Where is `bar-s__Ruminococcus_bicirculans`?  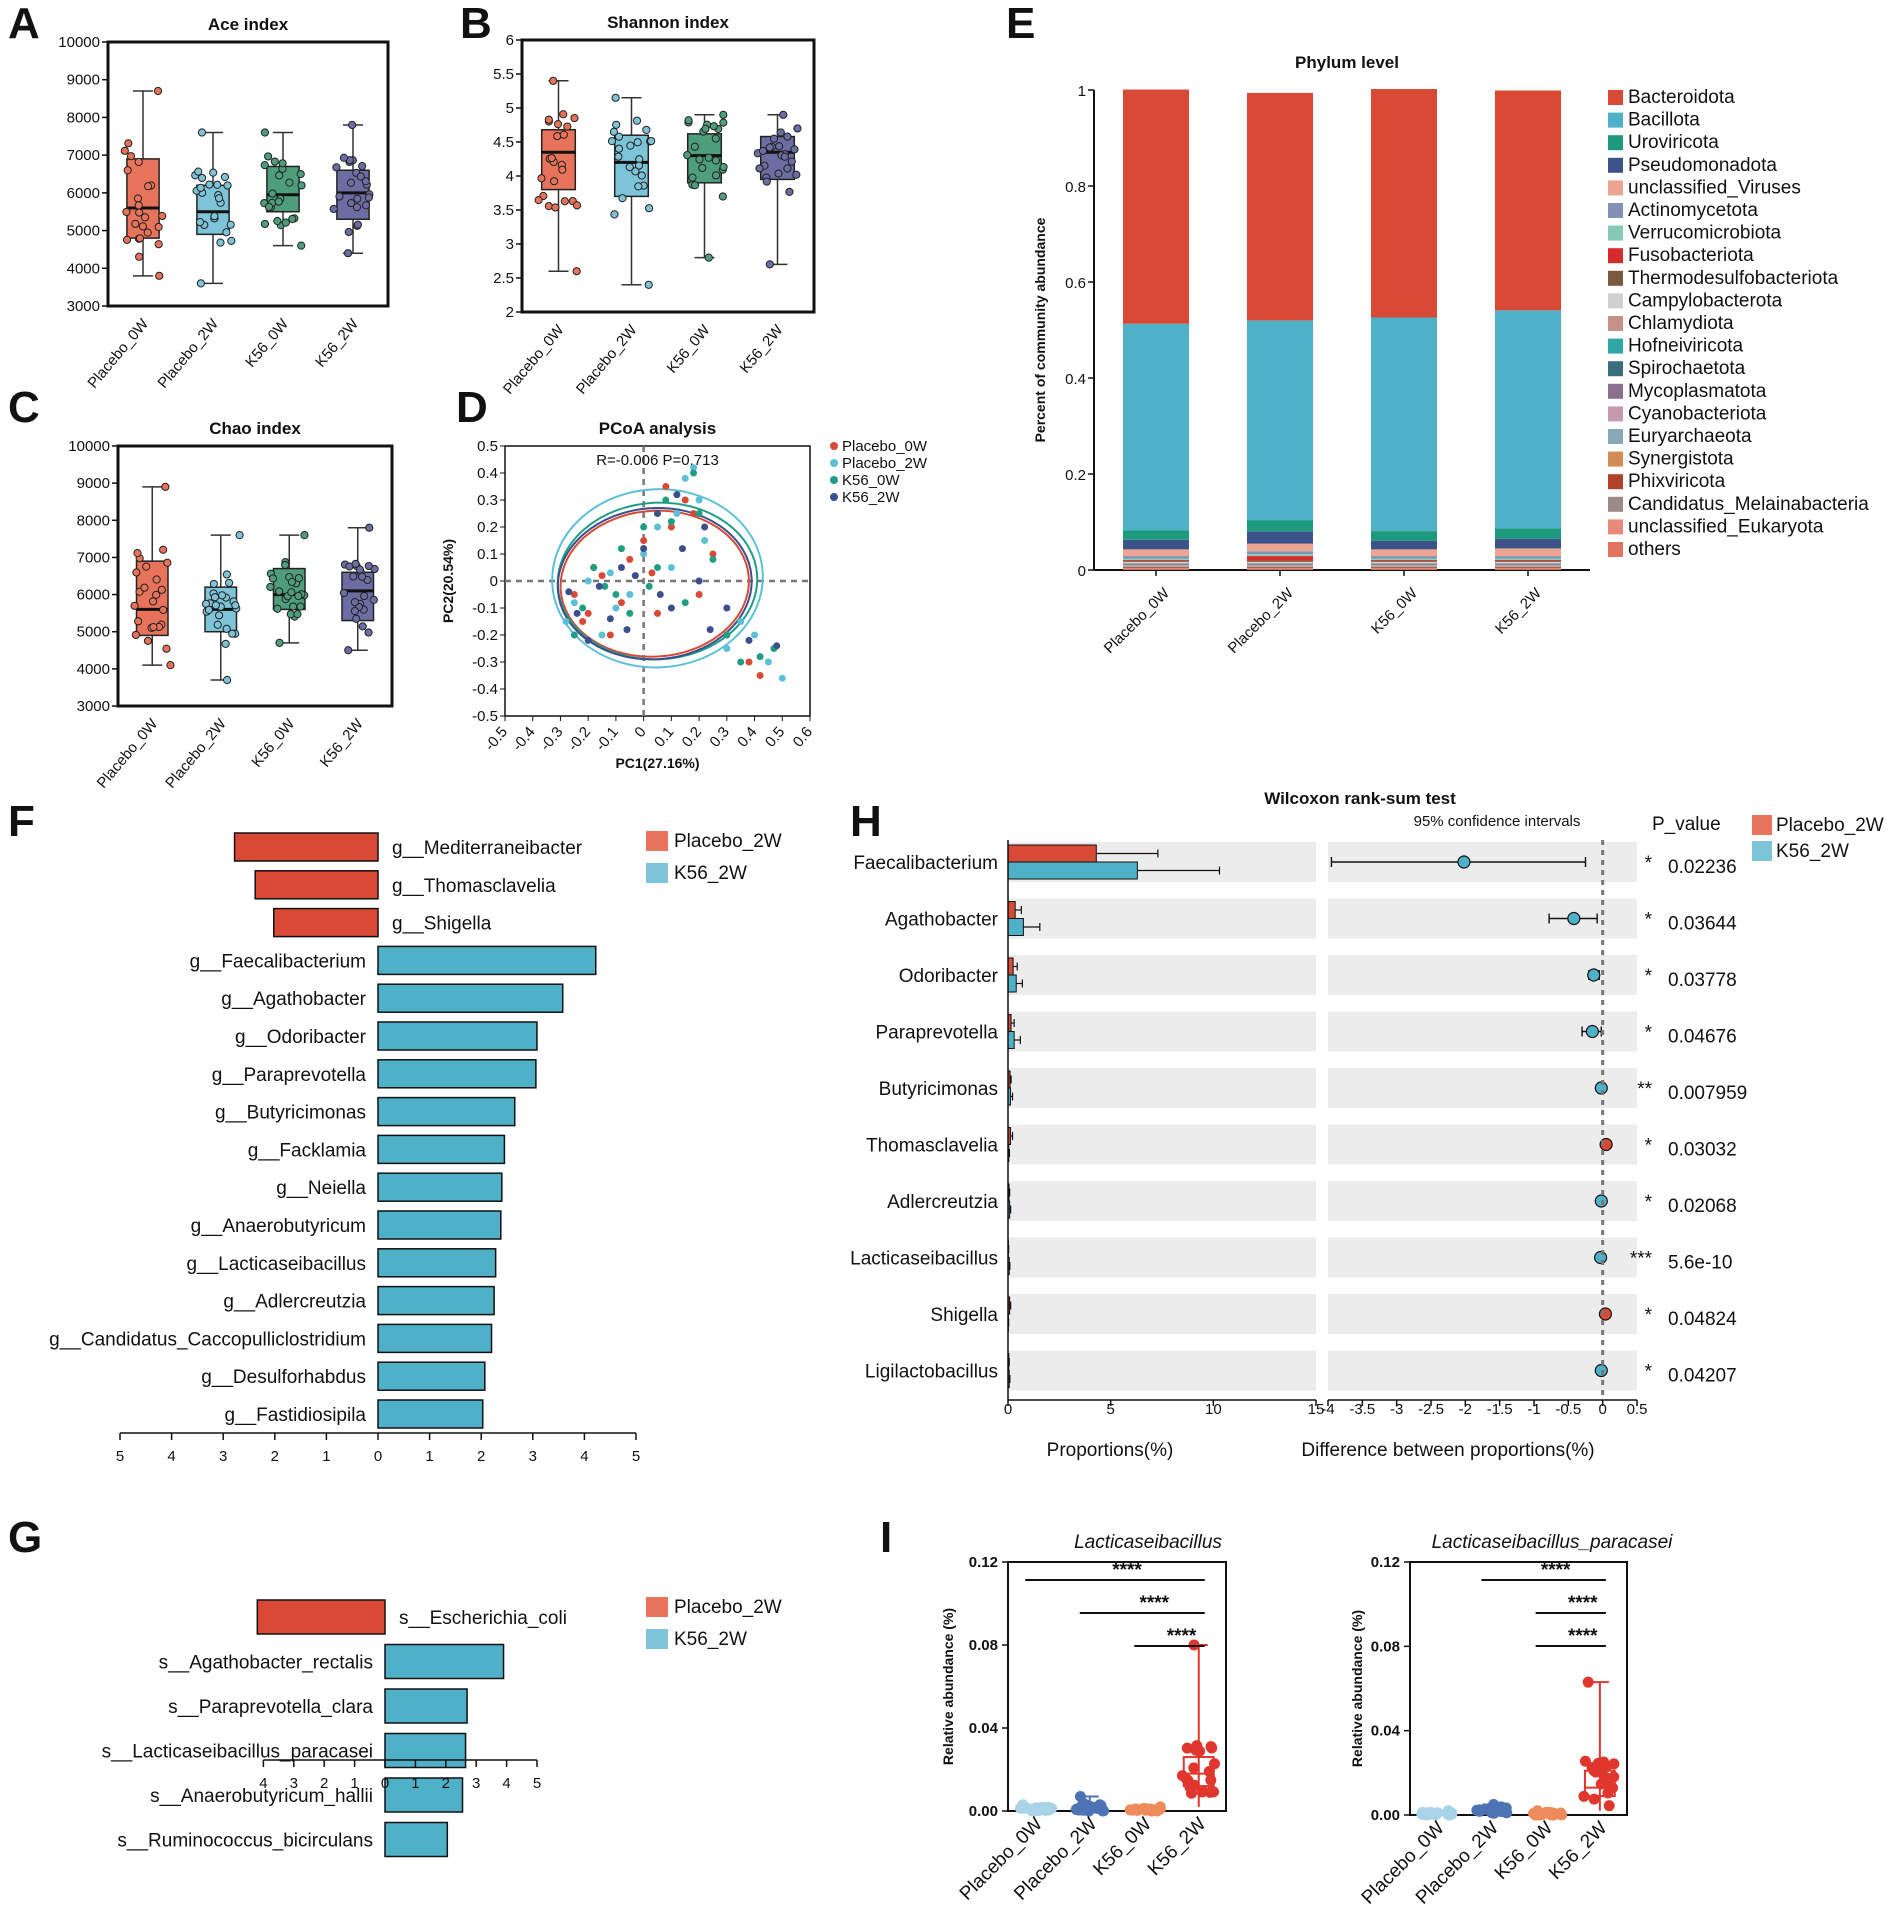 bar-s__Ruminococcus_bicirculans is located at coordinates (416, 1839).